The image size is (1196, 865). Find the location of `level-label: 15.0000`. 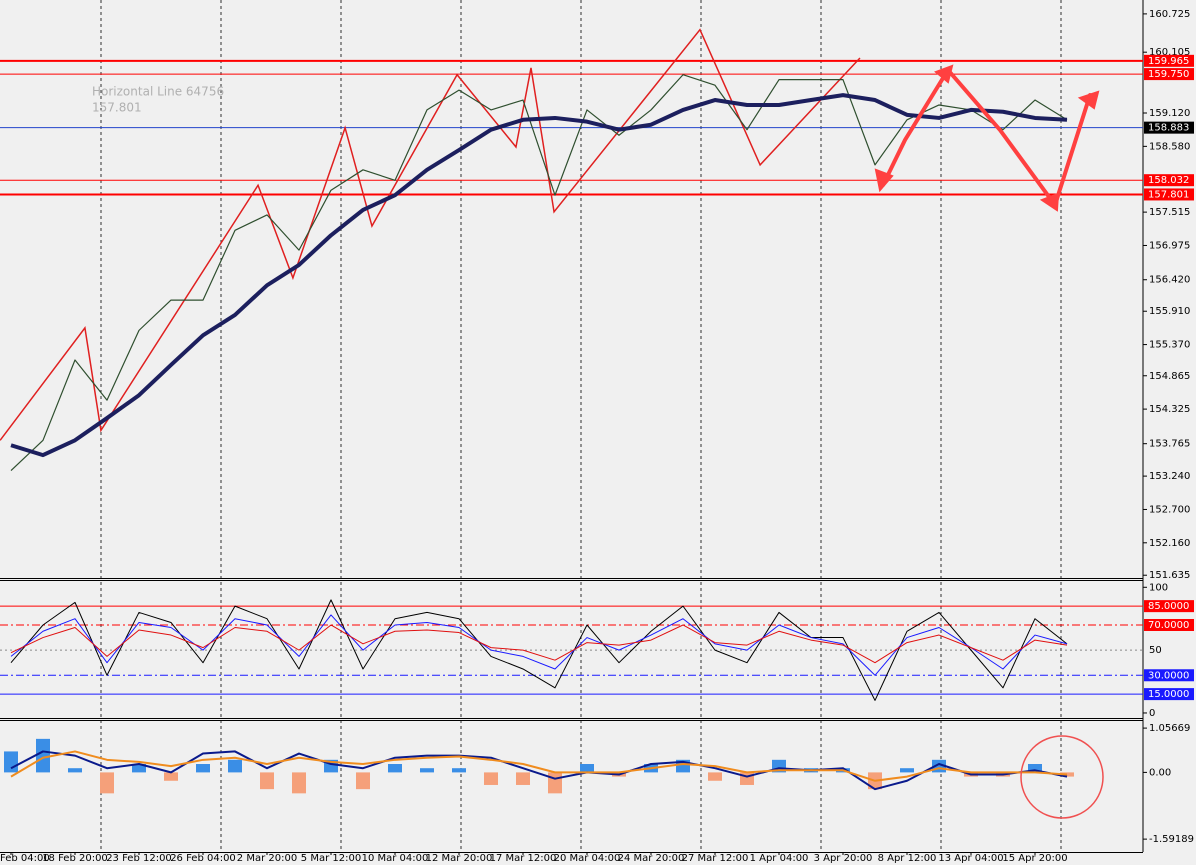

level-label: 15.0000 is located at coordinates (1168, 694).